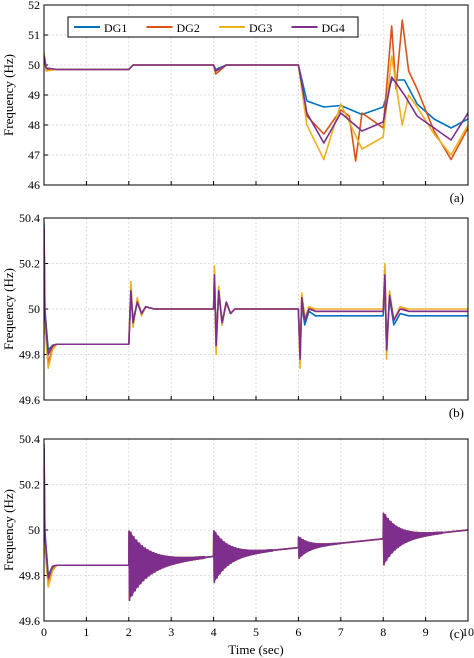  I want to click on panel-label: (a), so click(457, 197).